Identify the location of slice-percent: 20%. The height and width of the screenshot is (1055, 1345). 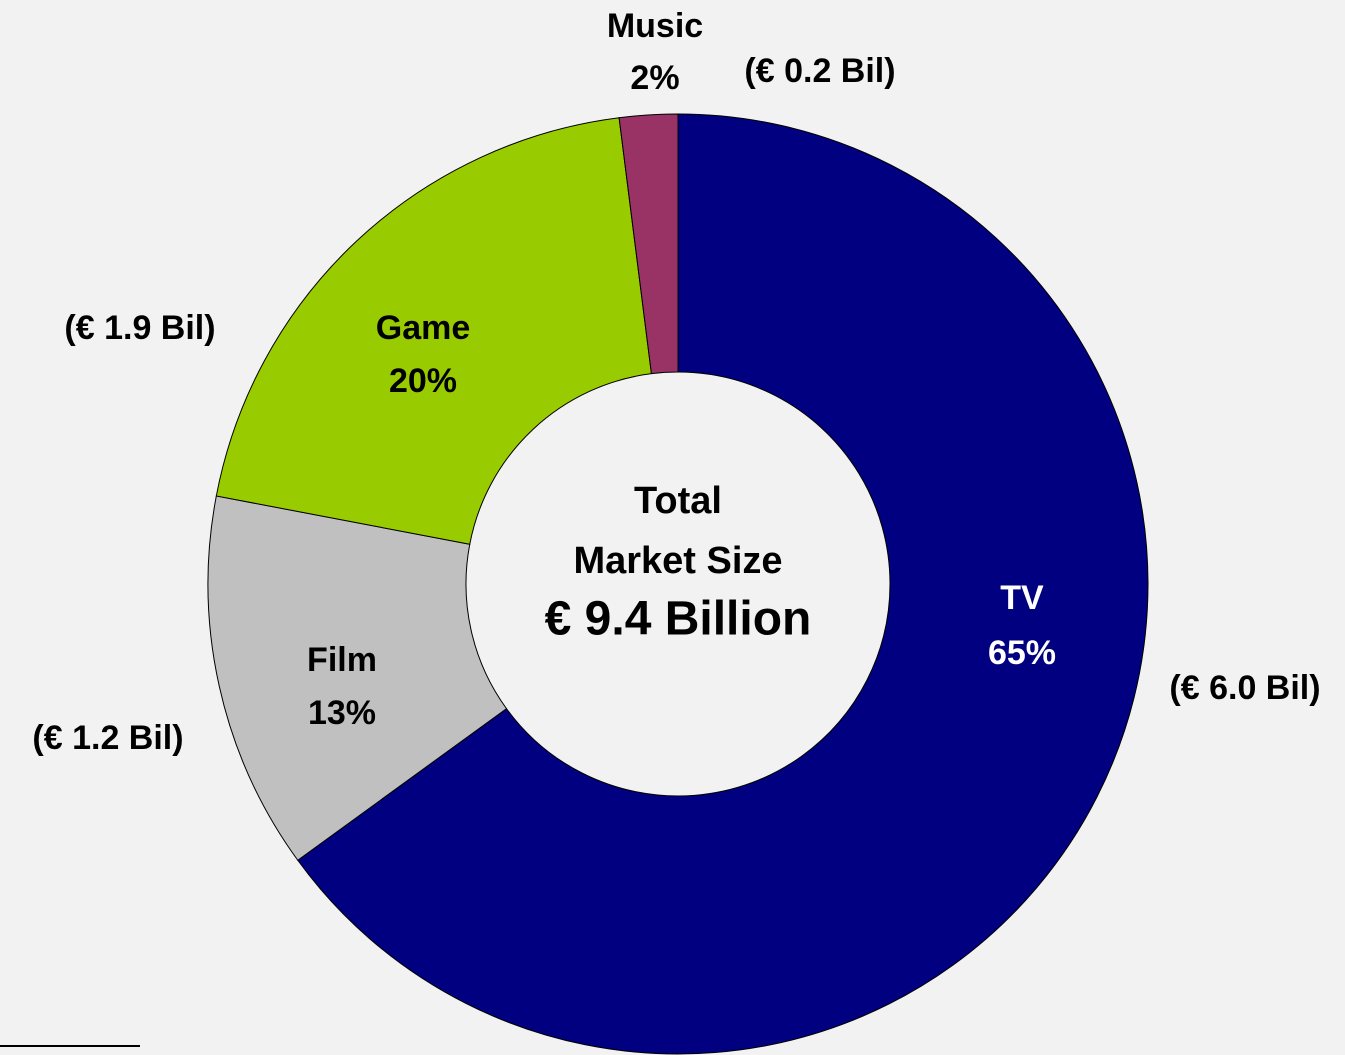
(423, 381).